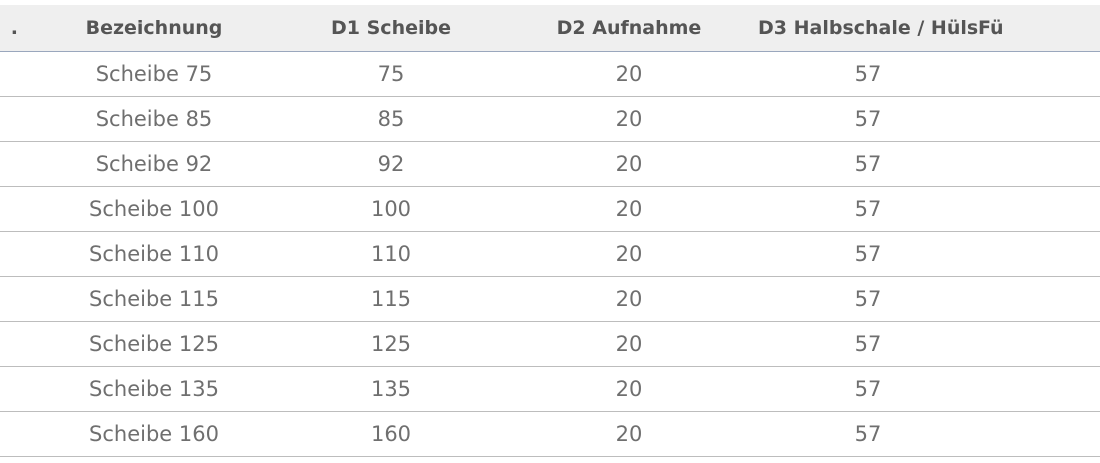 This screenshot has width=1100, height=463. Describe the element at coordinates (154, 344) in the screenshot. I see `cell-bezeichnung: Scheibe 125` at that location.